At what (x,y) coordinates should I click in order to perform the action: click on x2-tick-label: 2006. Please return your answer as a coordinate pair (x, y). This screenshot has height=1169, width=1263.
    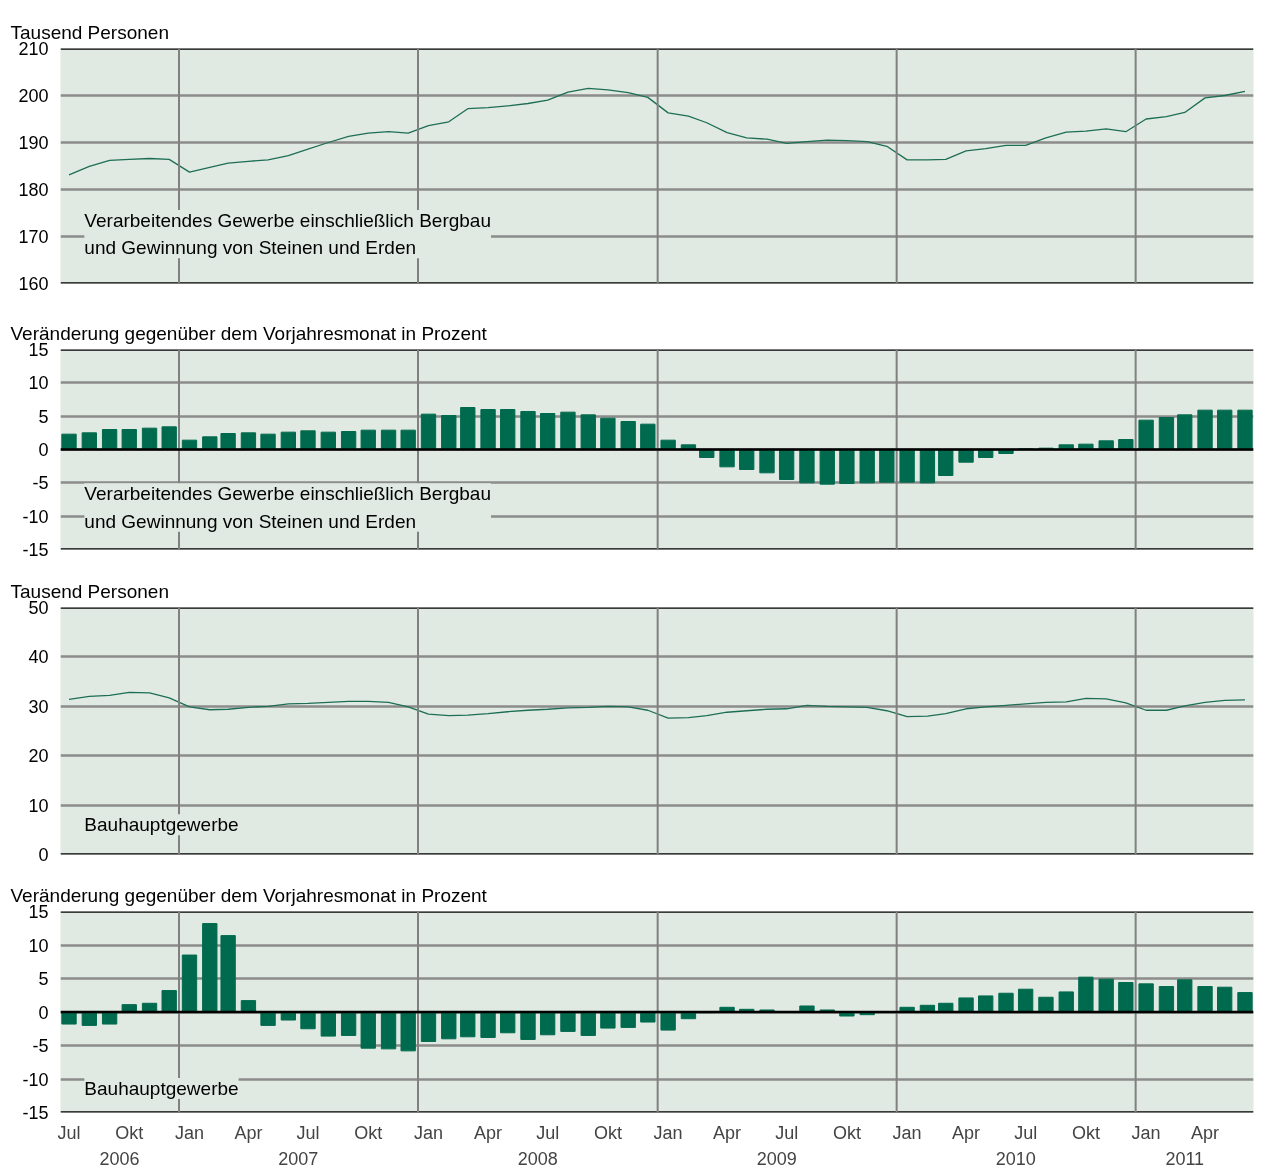
    Looking at the image, I should click on (119, 1158).